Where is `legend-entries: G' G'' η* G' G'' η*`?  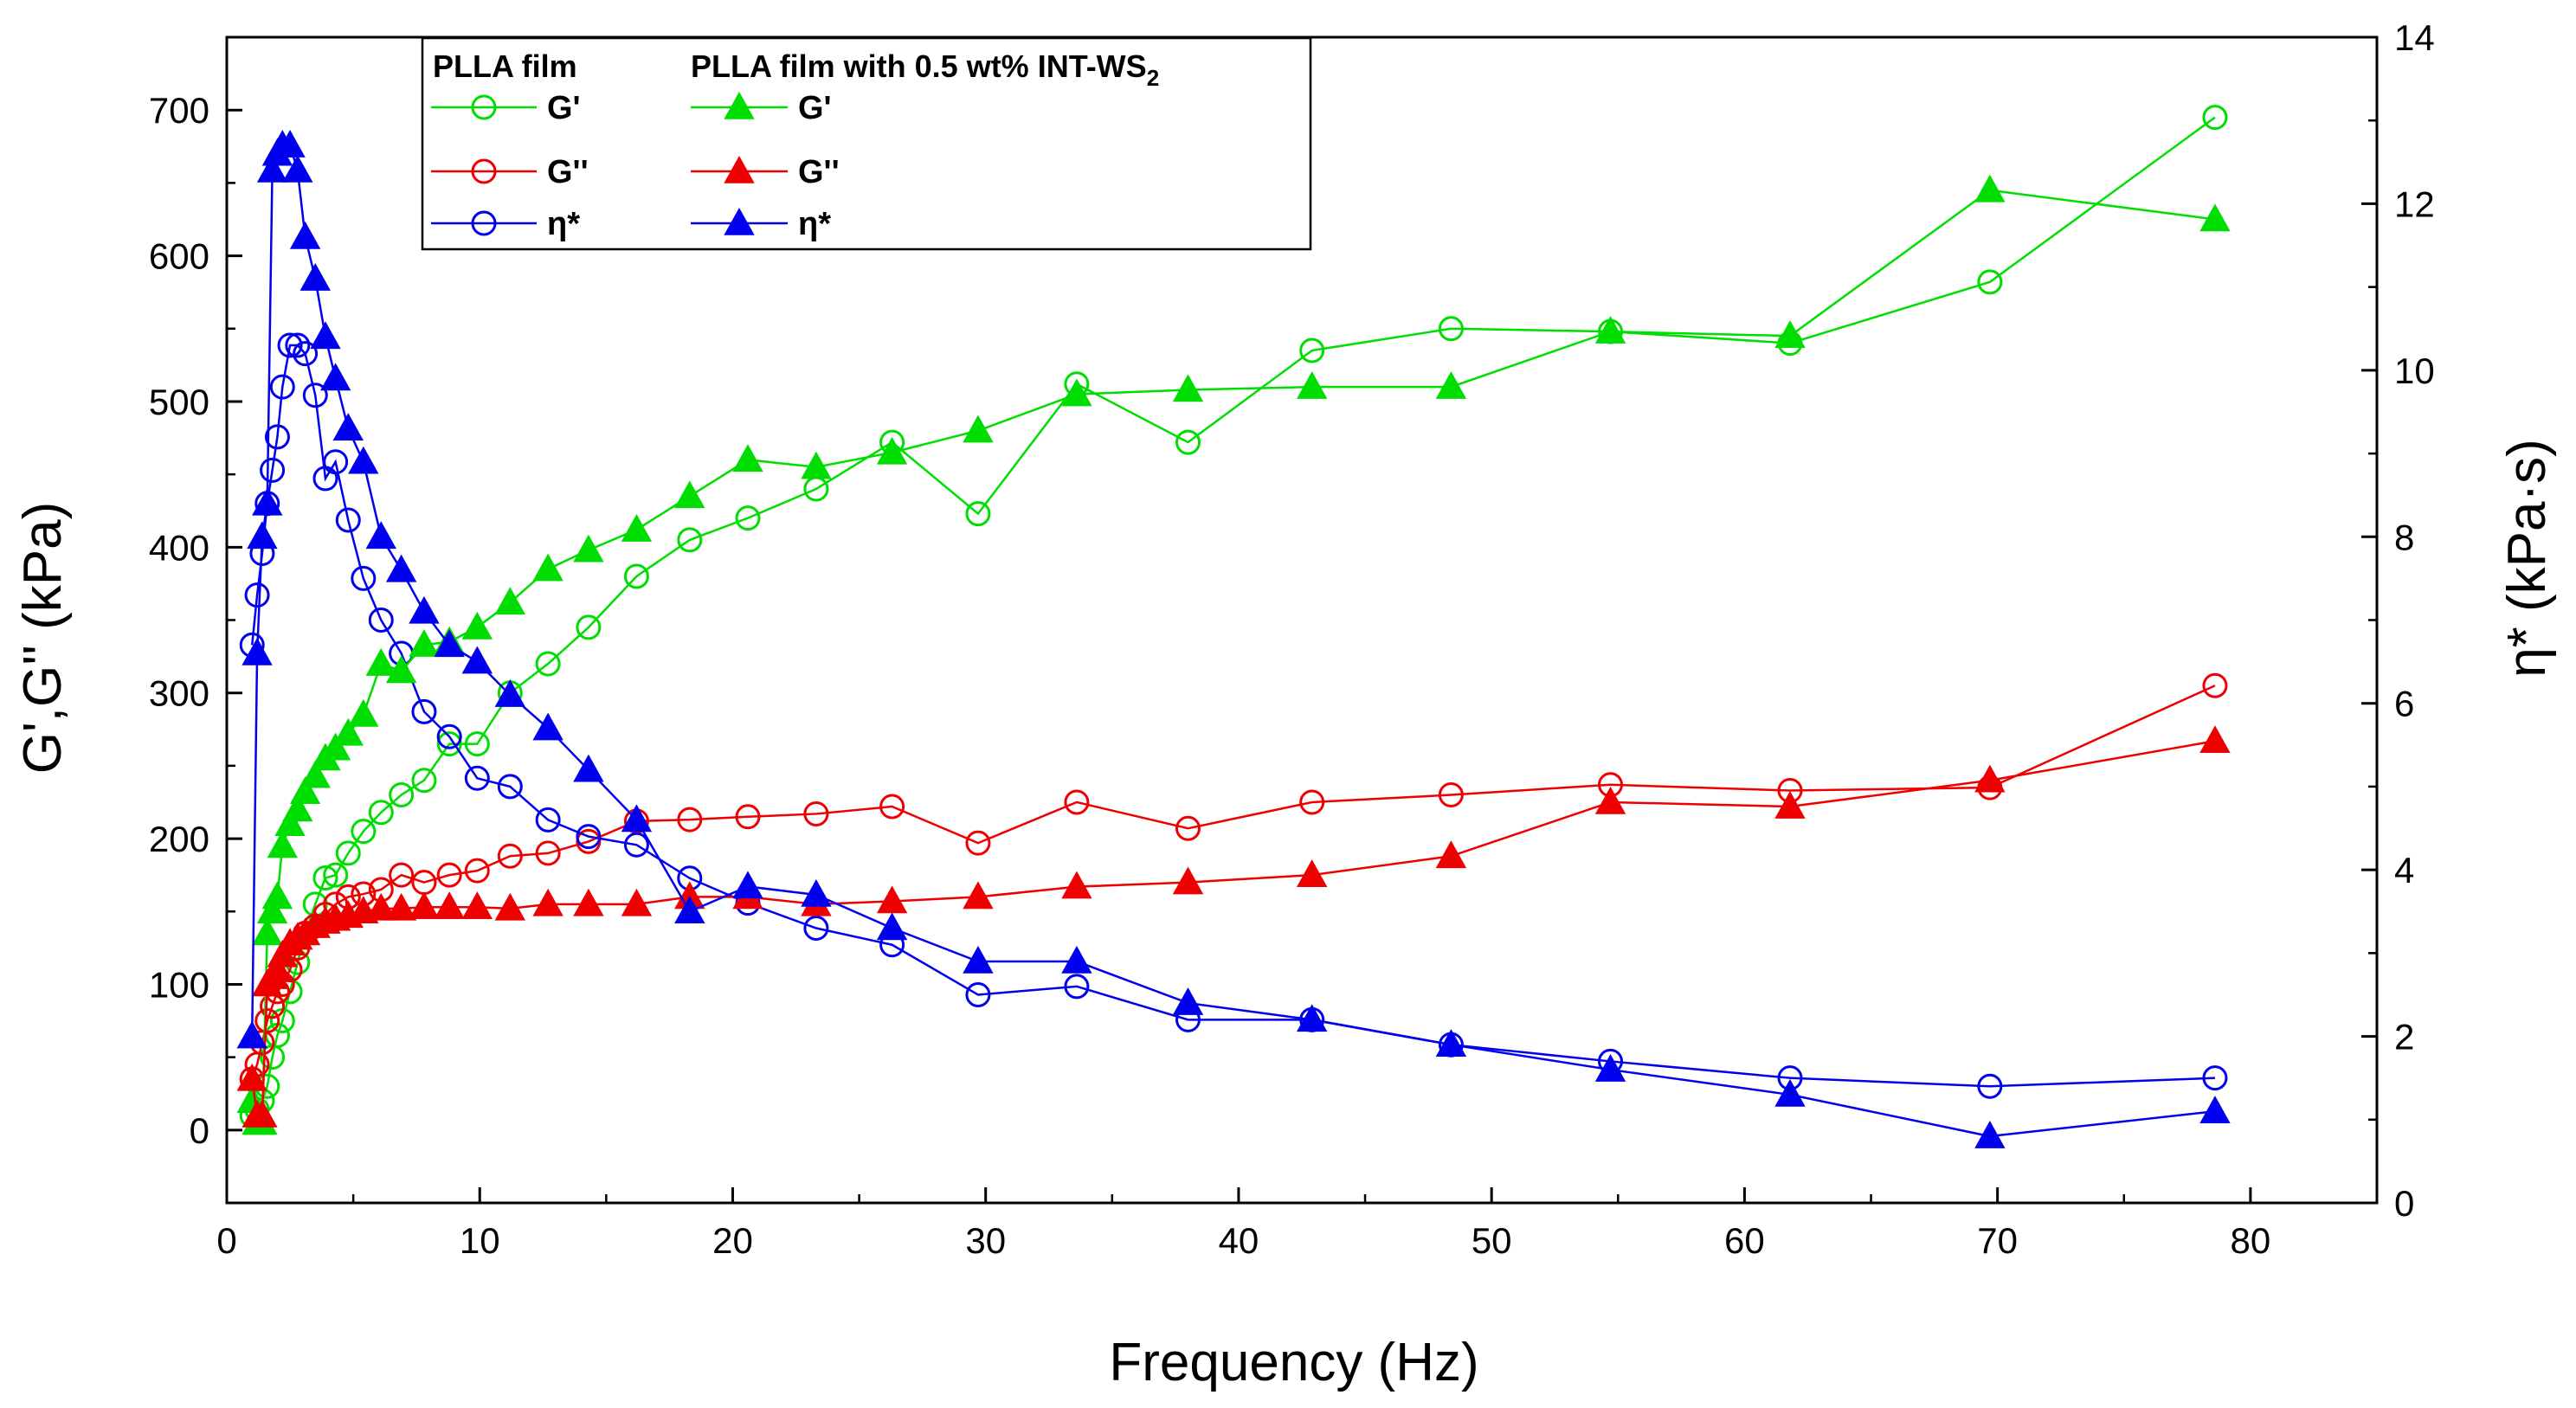 legend-entries: G' G'' η* G' G'' η* is located at coordinates (635, 166).